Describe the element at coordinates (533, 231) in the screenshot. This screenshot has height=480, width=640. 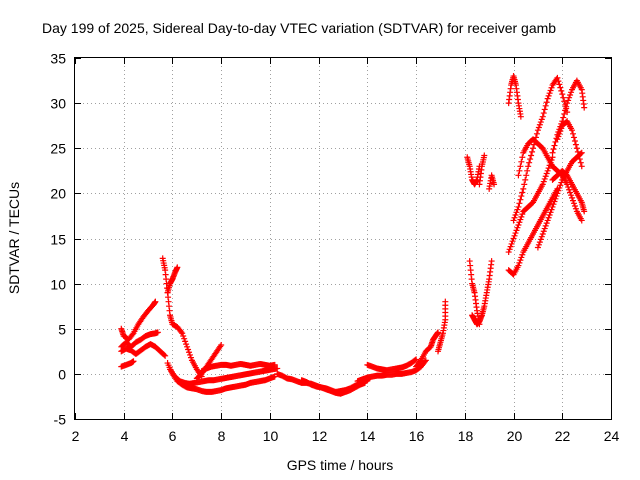
I see `series-arc-y` at that location.